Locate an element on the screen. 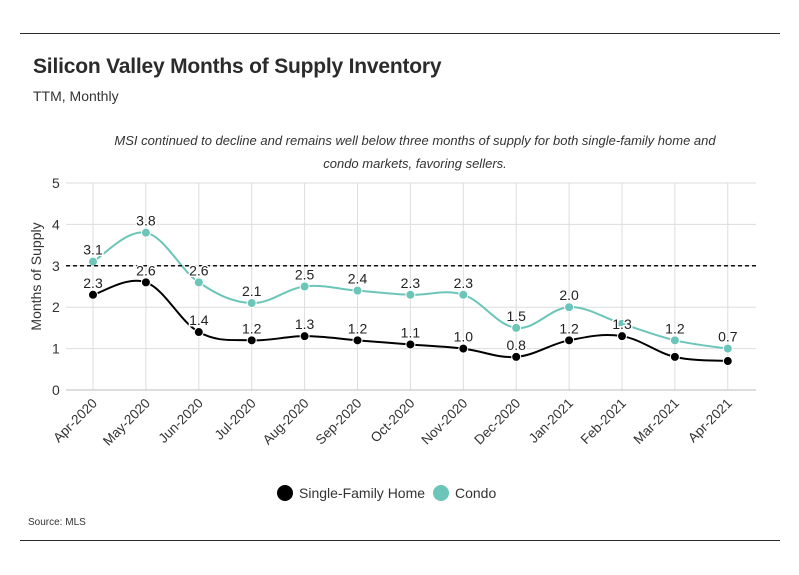 This screenshot has height=575, width=799. data-label-single-family-home: 0.8 is located at coordinates (516, 345).